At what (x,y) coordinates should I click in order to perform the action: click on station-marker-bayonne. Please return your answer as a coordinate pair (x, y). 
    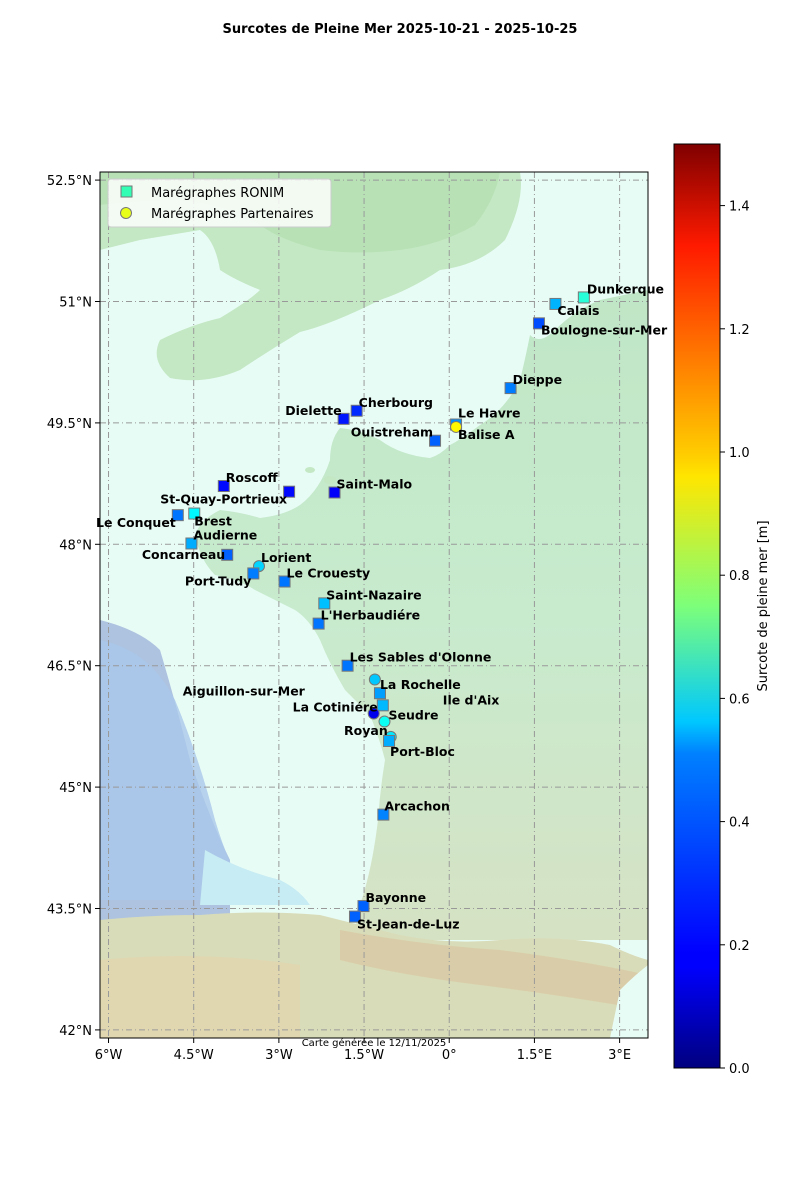
    Looking at the image, I should click on (363, 906).